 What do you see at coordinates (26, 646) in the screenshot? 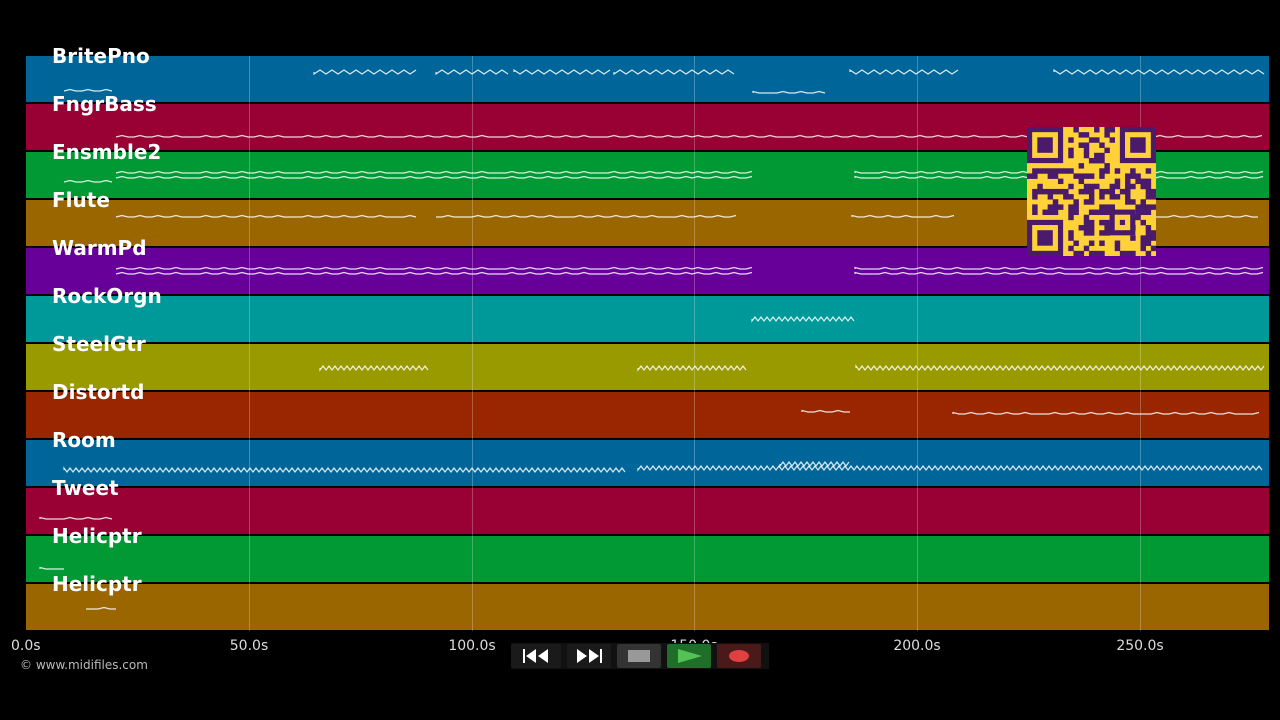
I see `time-tick-label: 0.0s` at bounding box center [26, 646].